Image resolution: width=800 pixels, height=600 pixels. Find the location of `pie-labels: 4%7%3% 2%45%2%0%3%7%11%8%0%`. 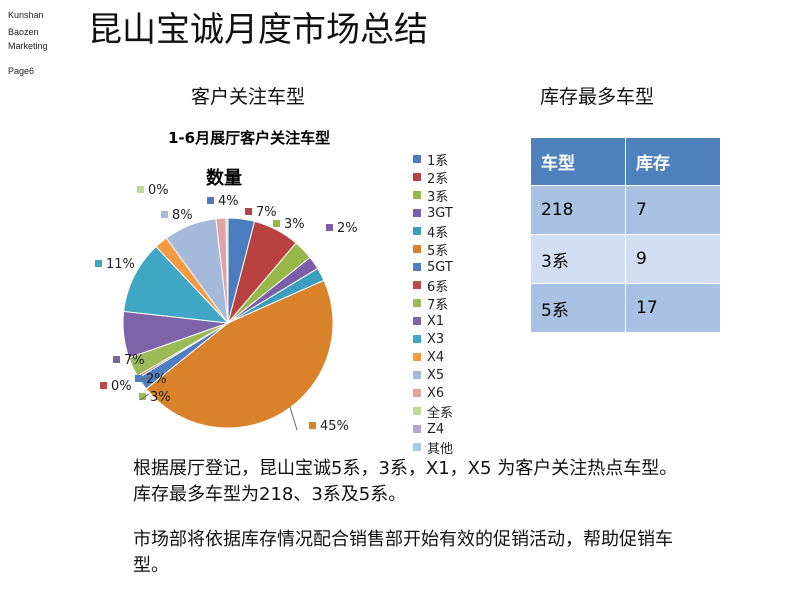

pie-labels: 4%7%3% 2%45%2%0%3%7%11%8%0% is located at coordinates (226, 308).